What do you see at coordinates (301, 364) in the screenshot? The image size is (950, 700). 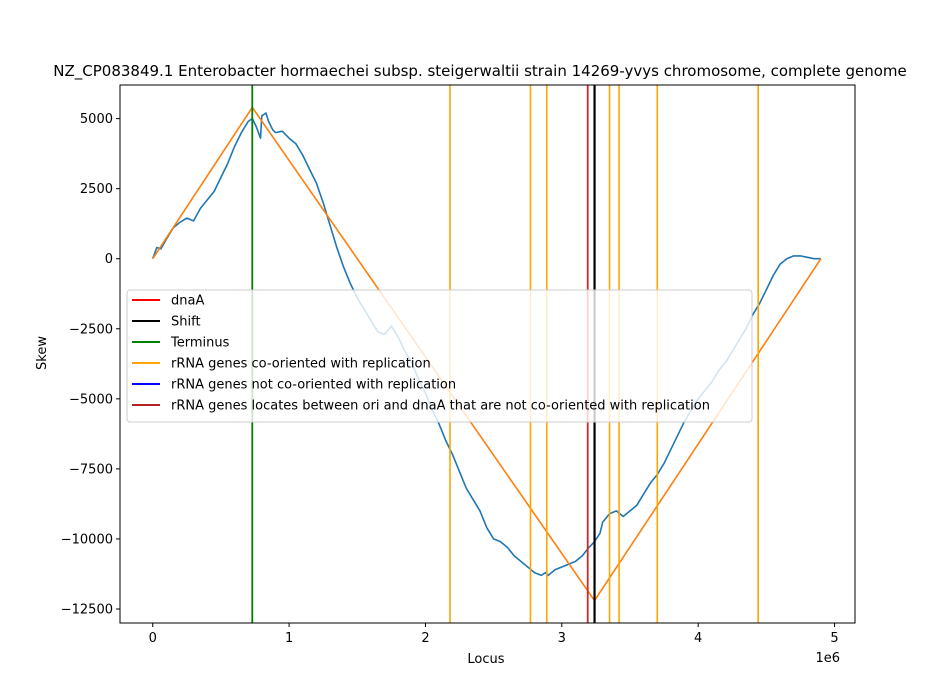 I see `legend-label: rRNA genes co-oriented with replication` at bounding box center [301, 364].